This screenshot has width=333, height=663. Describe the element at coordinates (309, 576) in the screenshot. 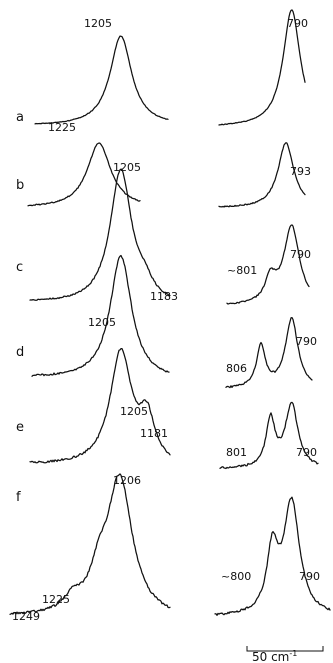

I see `peak-label-f-790: 790` at that location.